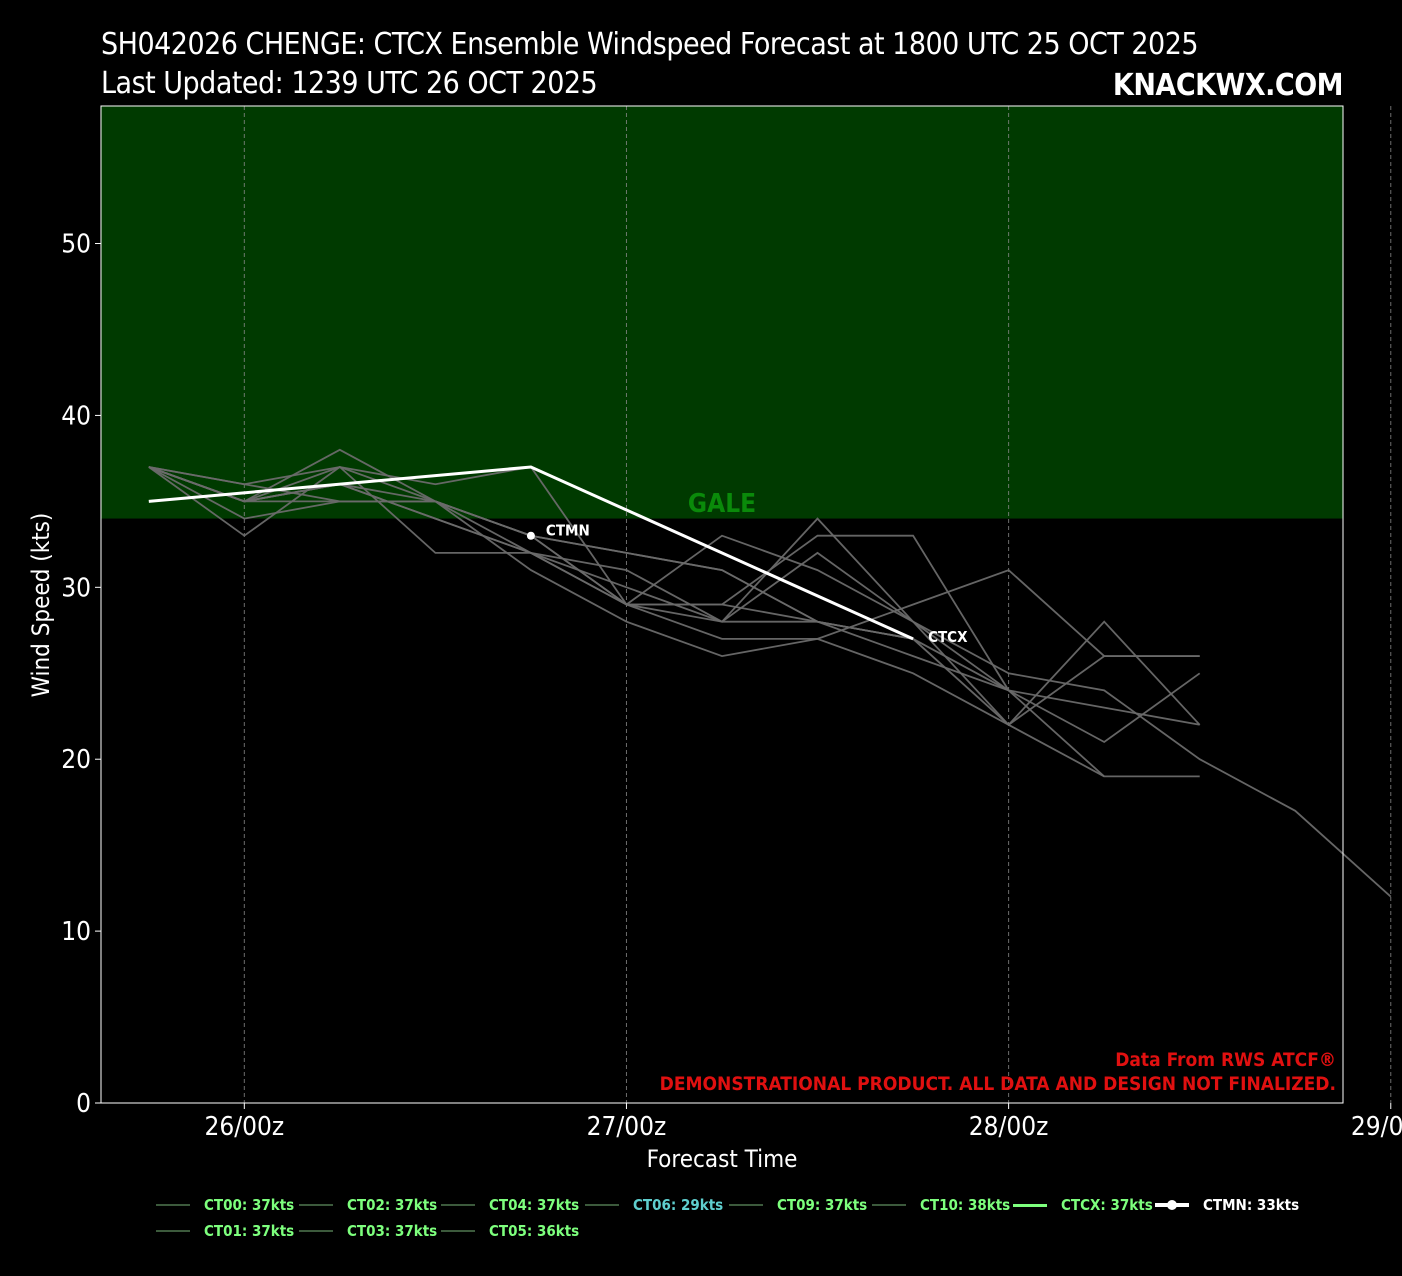 The image size is (1402, 1276). I want to click on y-tick-label-1: 10, so click(76, 932).